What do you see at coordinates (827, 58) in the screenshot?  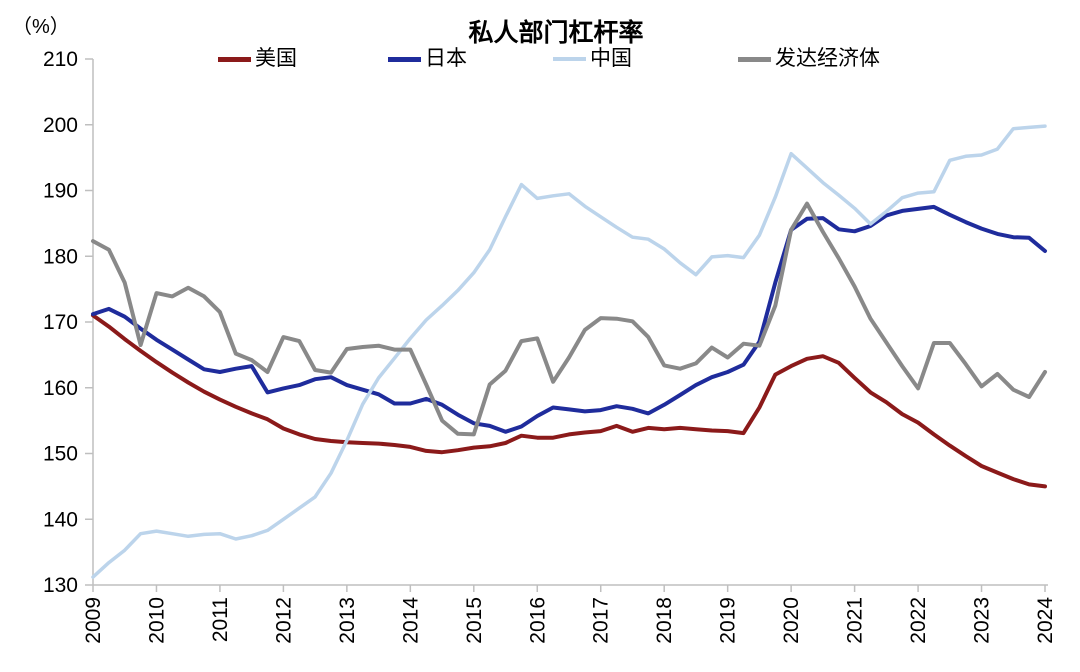 I see `legend-label-dm: 发达经济体` at bounding box center [827, 58].